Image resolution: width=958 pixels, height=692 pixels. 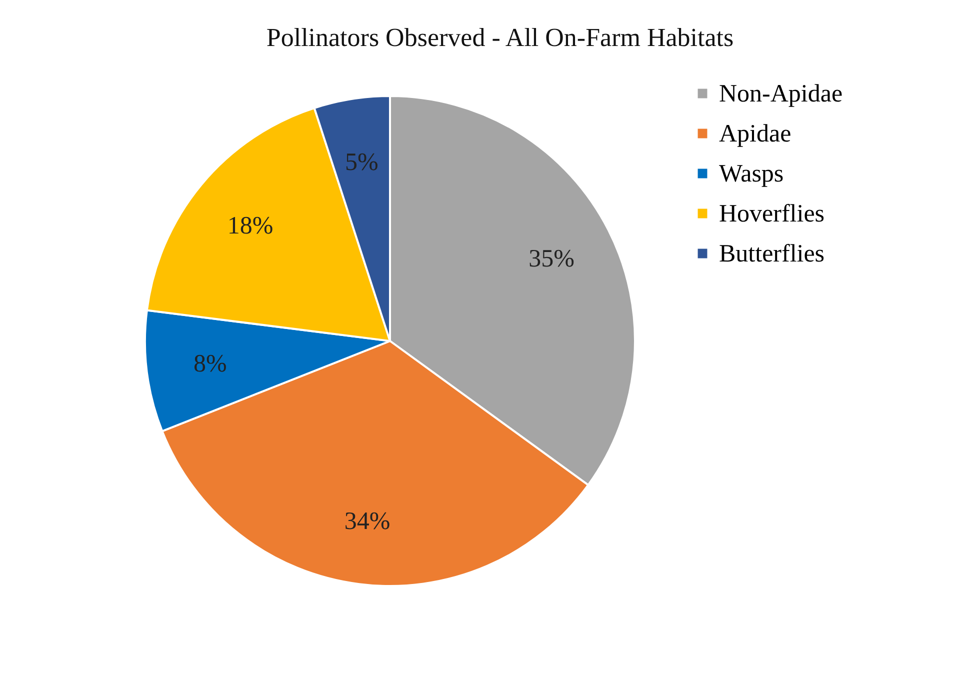 I want to click on legend-label: Wasps, so click(x=751, y=174).